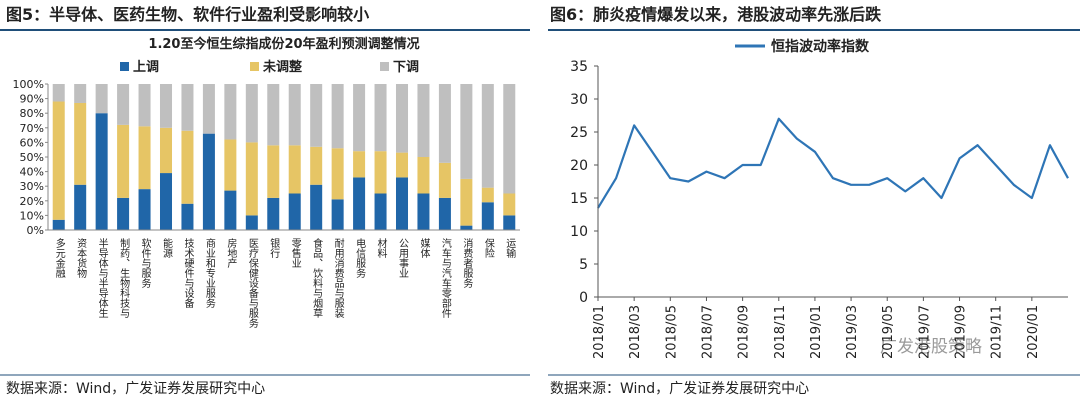 This screenshot has width=1080, height=406. What do you see at coordinates (32, 113) in the screenshot?
I see `y-tick-label: 80%` at bounding box center [32, 113].